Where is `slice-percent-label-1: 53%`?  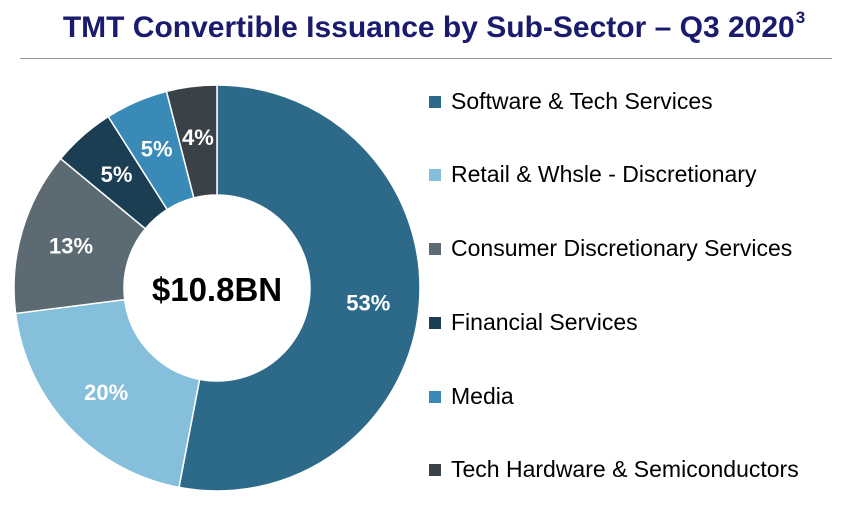 slice-percent-label-1: 53% is located at coordinates (368, 302).